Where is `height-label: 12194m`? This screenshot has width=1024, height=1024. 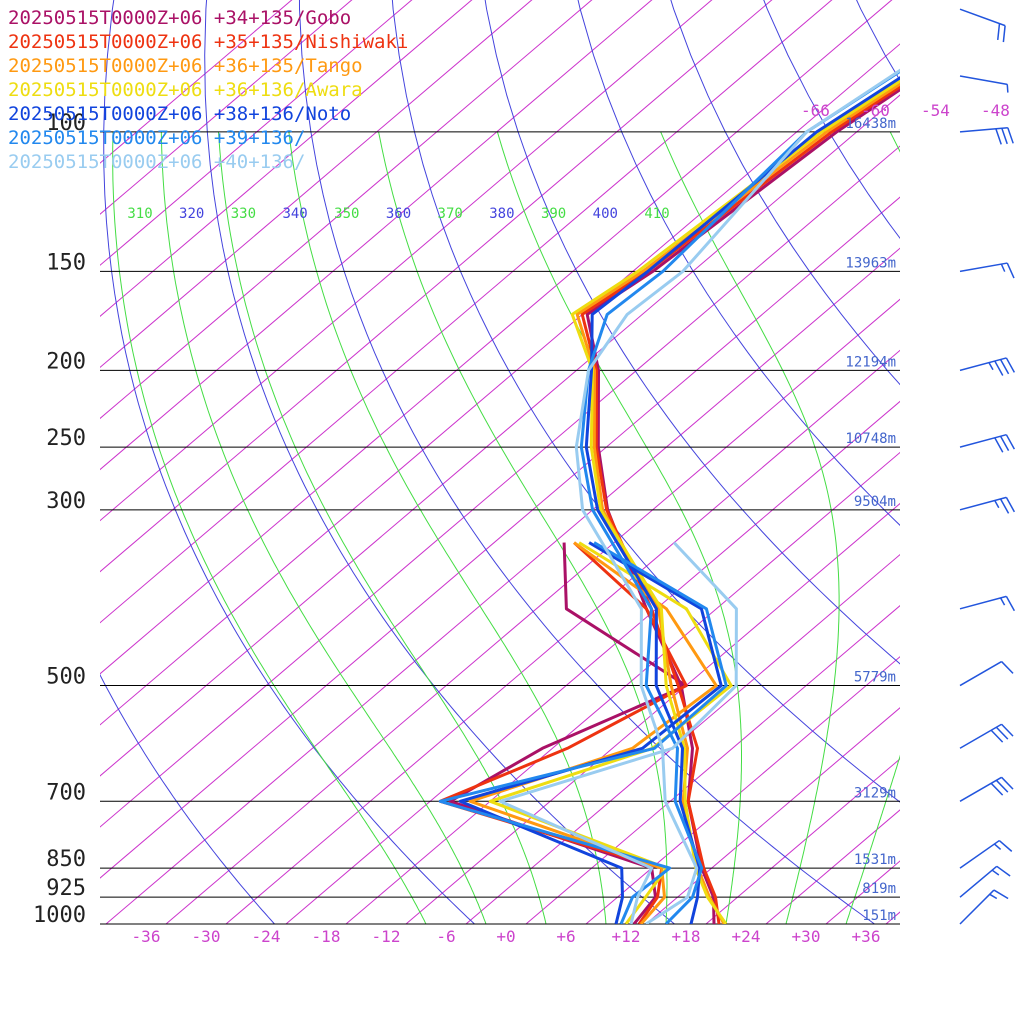 height-label: 12194m is located at coordinates (870, 362).